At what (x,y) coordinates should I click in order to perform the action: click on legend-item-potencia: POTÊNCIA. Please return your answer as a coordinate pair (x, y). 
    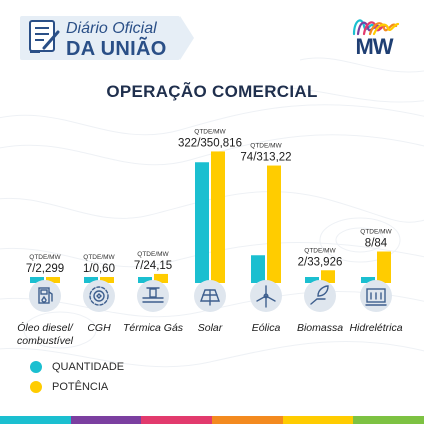
    Looking at the image, I should click on (77, 387).